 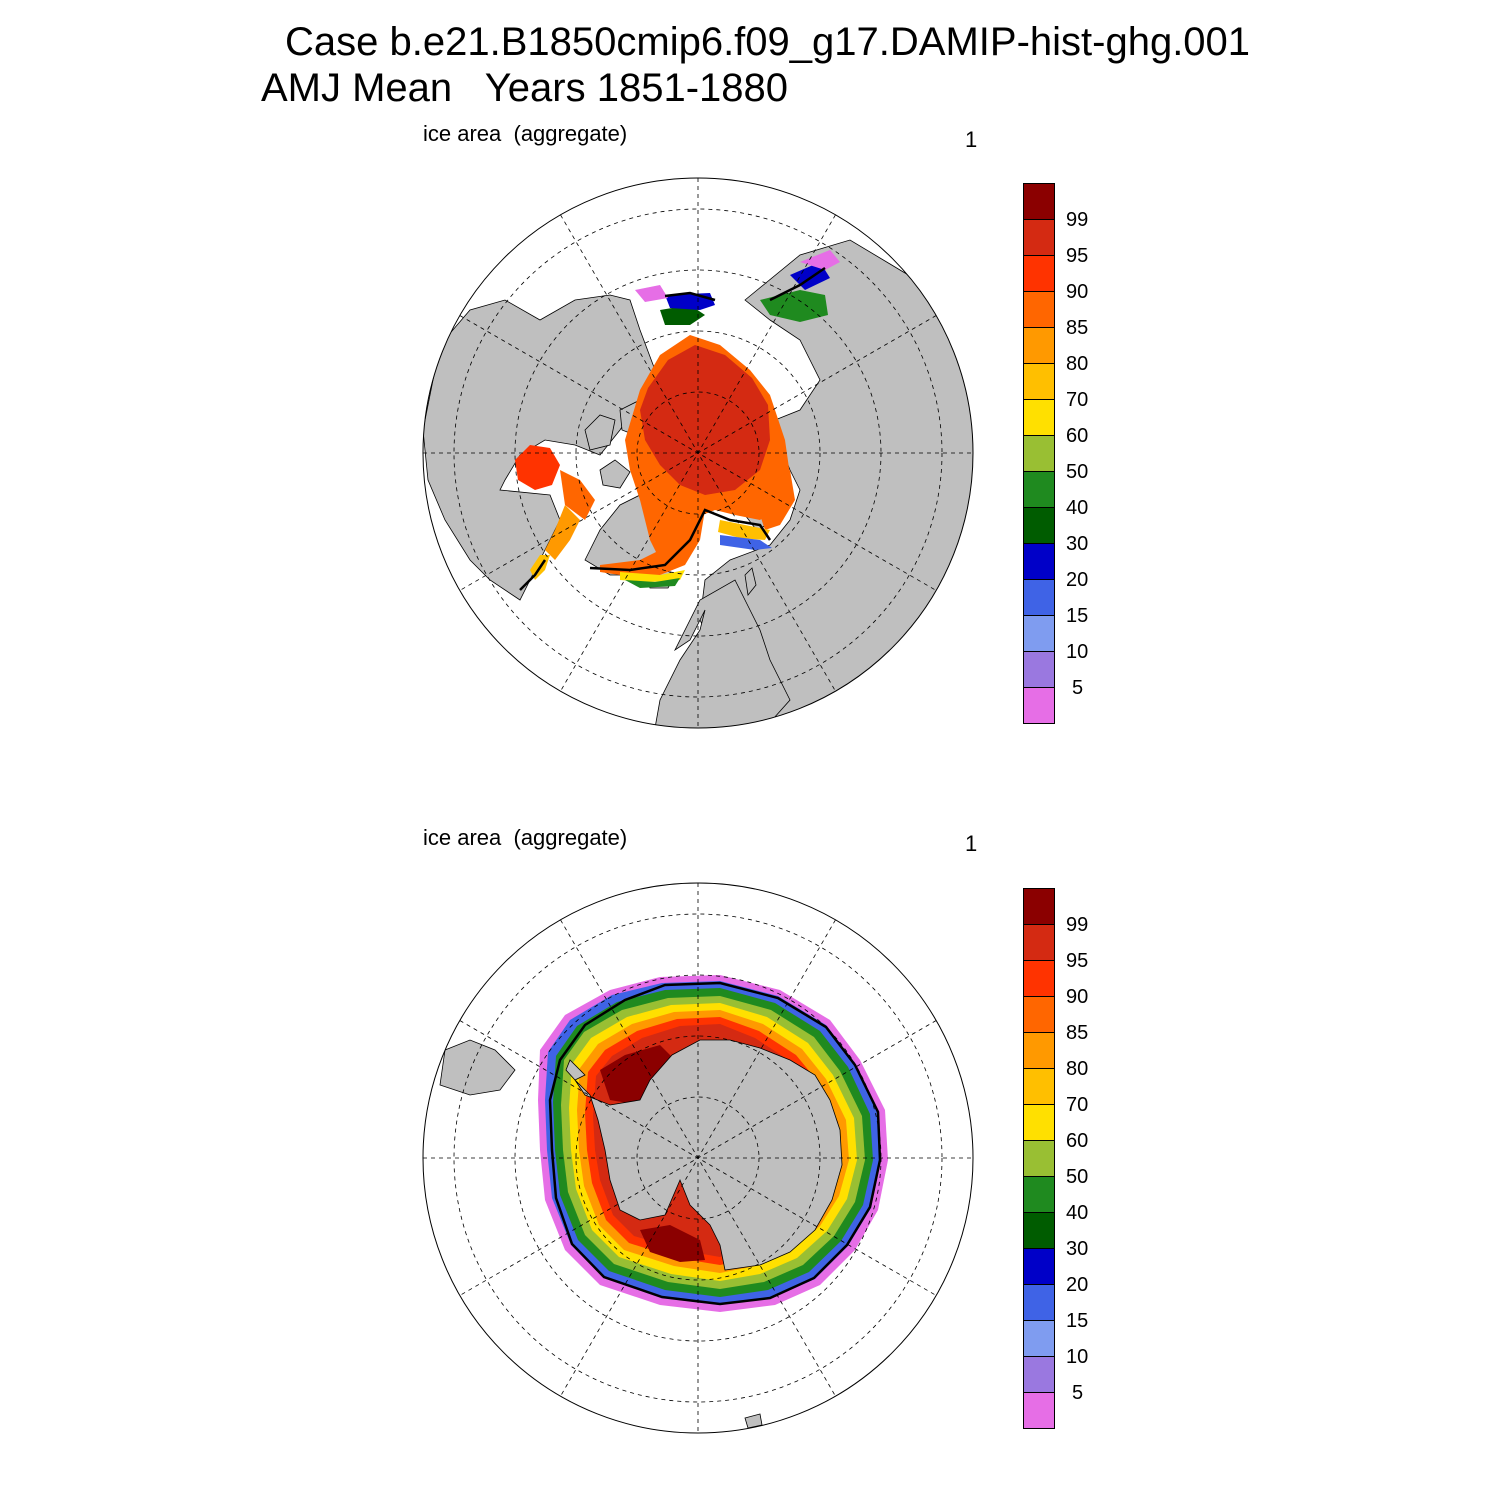 What do you see at coordinates (1077, 616) in the screenshot?
I see `north-colorbar-label: 15` at bounding box center [1077, 616].